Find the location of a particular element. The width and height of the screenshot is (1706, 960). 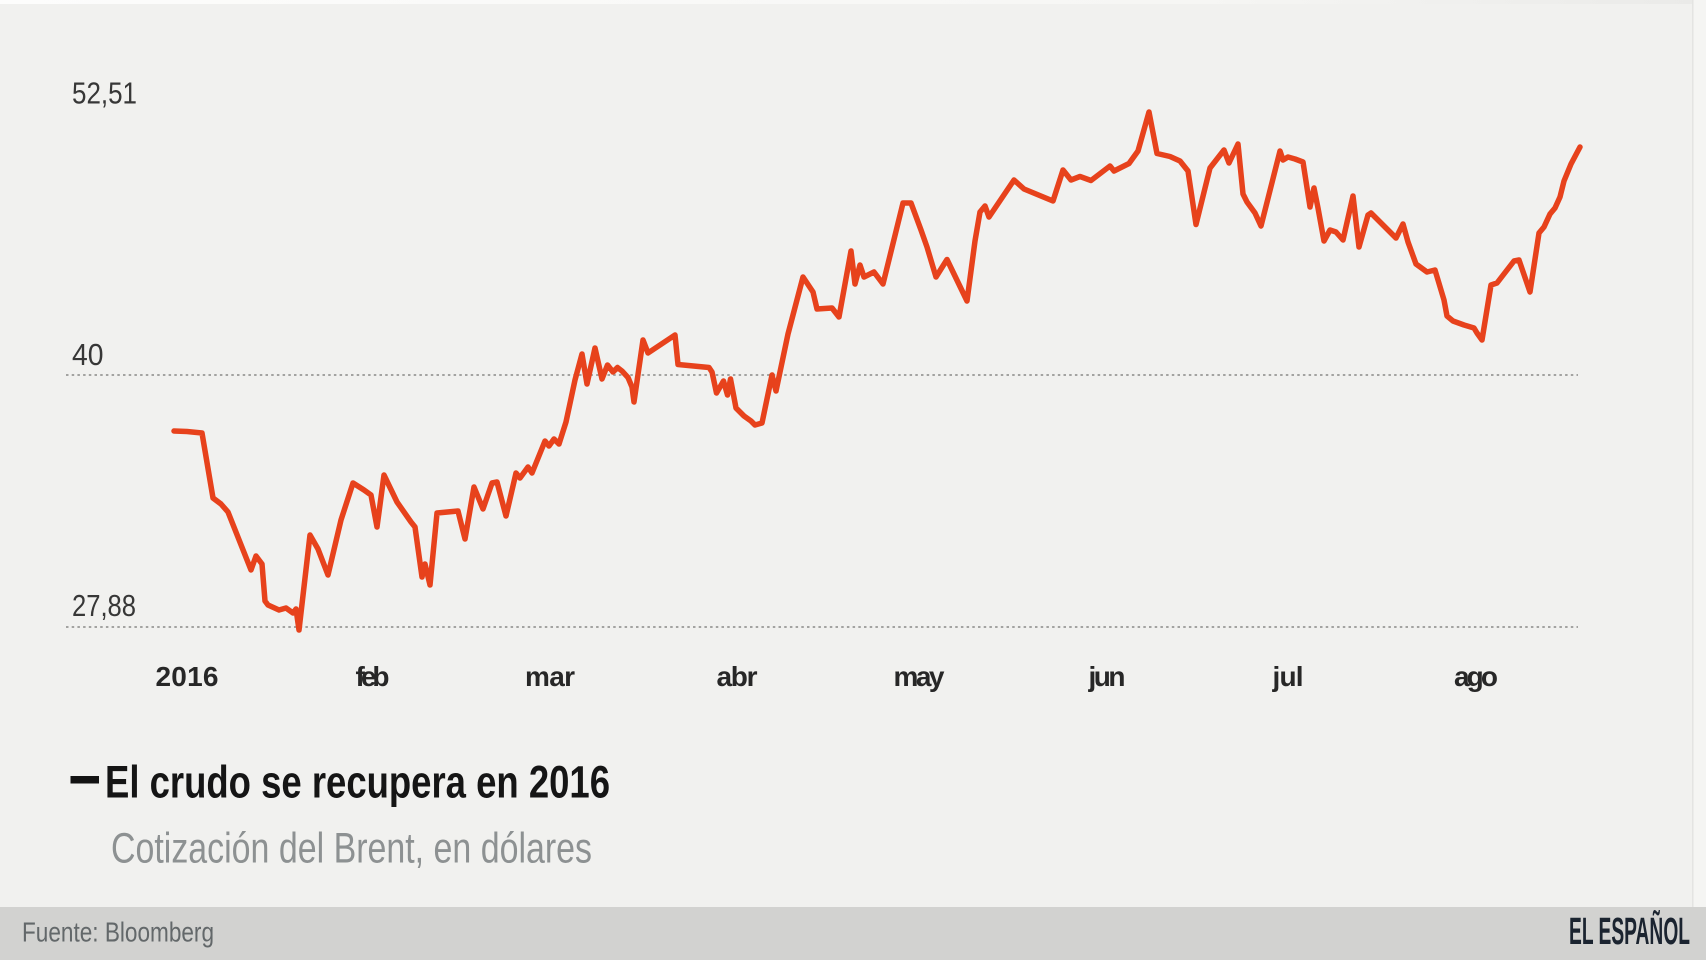

svg-text:Cotización del Brent, en dólar: Cotización del Brent, en dólares is located at coordinates (351, 849).